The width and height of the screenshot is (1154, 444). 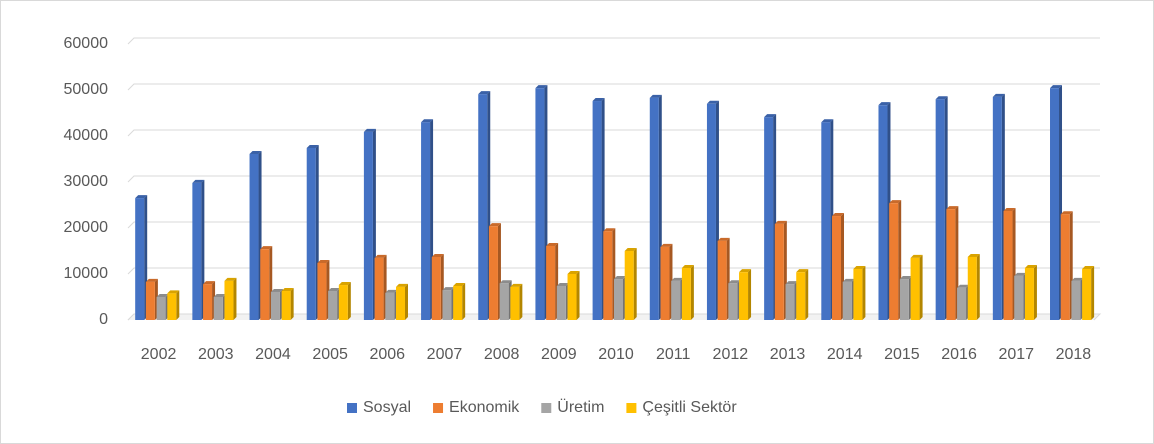 What do you see at coordinates (845, 354) in the screenshot?
I see `x-tick-label: 2014` at bounding box center [845, 354].